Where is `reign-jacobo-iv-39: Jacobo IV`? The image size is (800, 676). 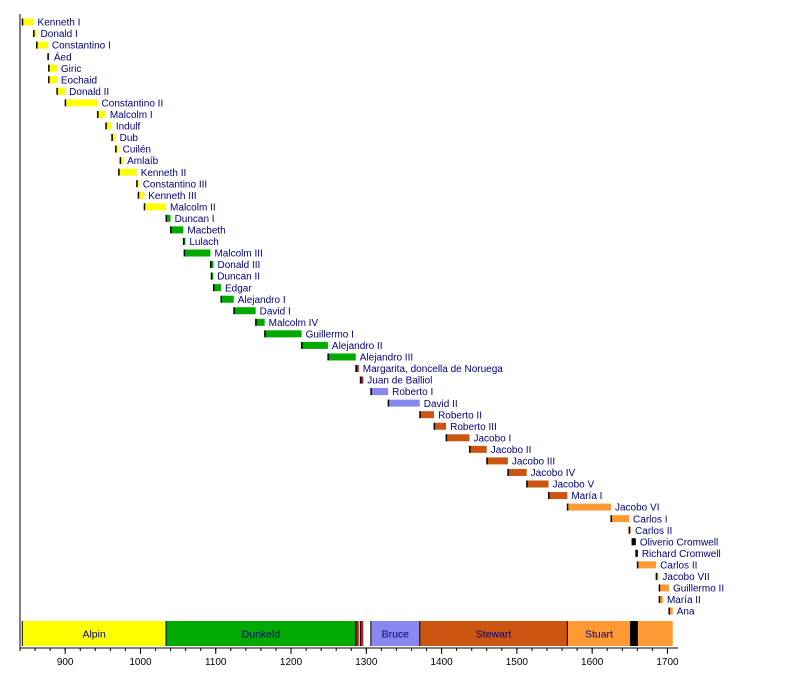 reign-jacobo-iv-39: Jacobo IV is located at coordinates (541, 473).